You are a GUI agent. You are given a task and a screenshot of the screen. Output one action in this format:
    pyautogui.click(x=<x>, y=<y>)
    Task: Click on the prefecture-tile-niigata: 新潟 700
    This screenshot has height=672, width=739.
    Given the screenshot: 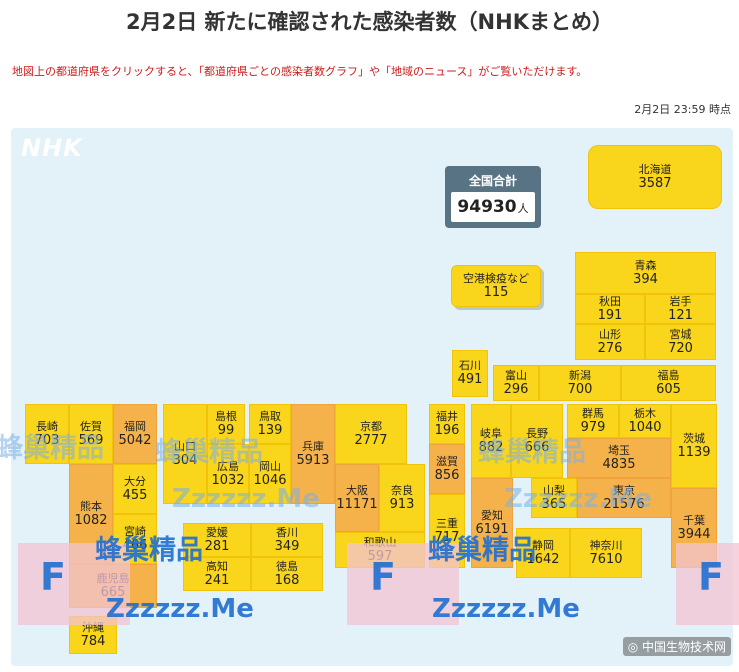 What is the action you would take?
    pyautogui.click(x=580, y=383)
    